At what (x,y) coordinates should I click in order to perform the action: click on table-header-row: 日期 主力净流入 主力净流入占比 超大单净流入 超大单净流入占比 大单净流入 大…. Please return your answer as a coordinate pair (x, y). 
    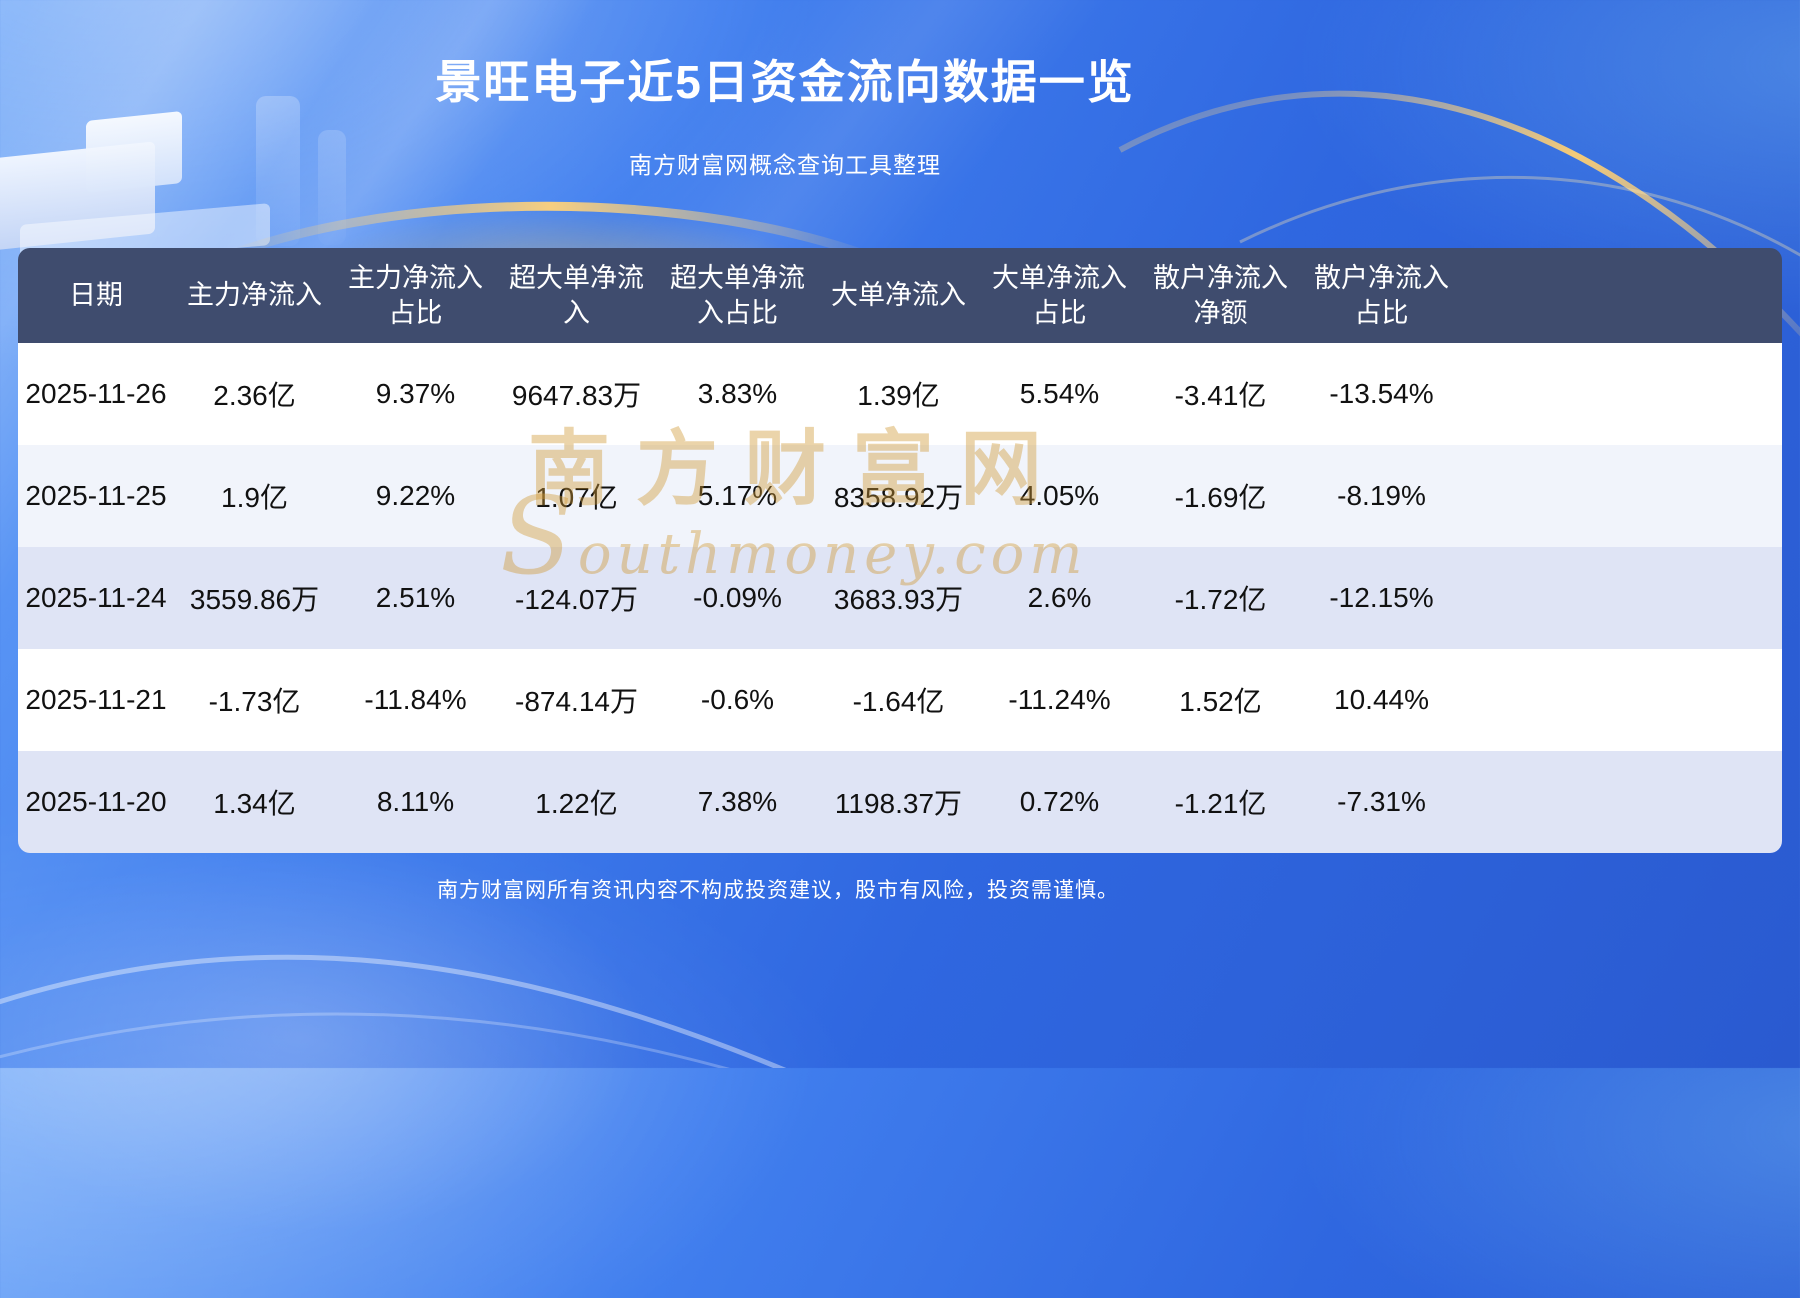
    Looking at the image, I should click on (900, 295).